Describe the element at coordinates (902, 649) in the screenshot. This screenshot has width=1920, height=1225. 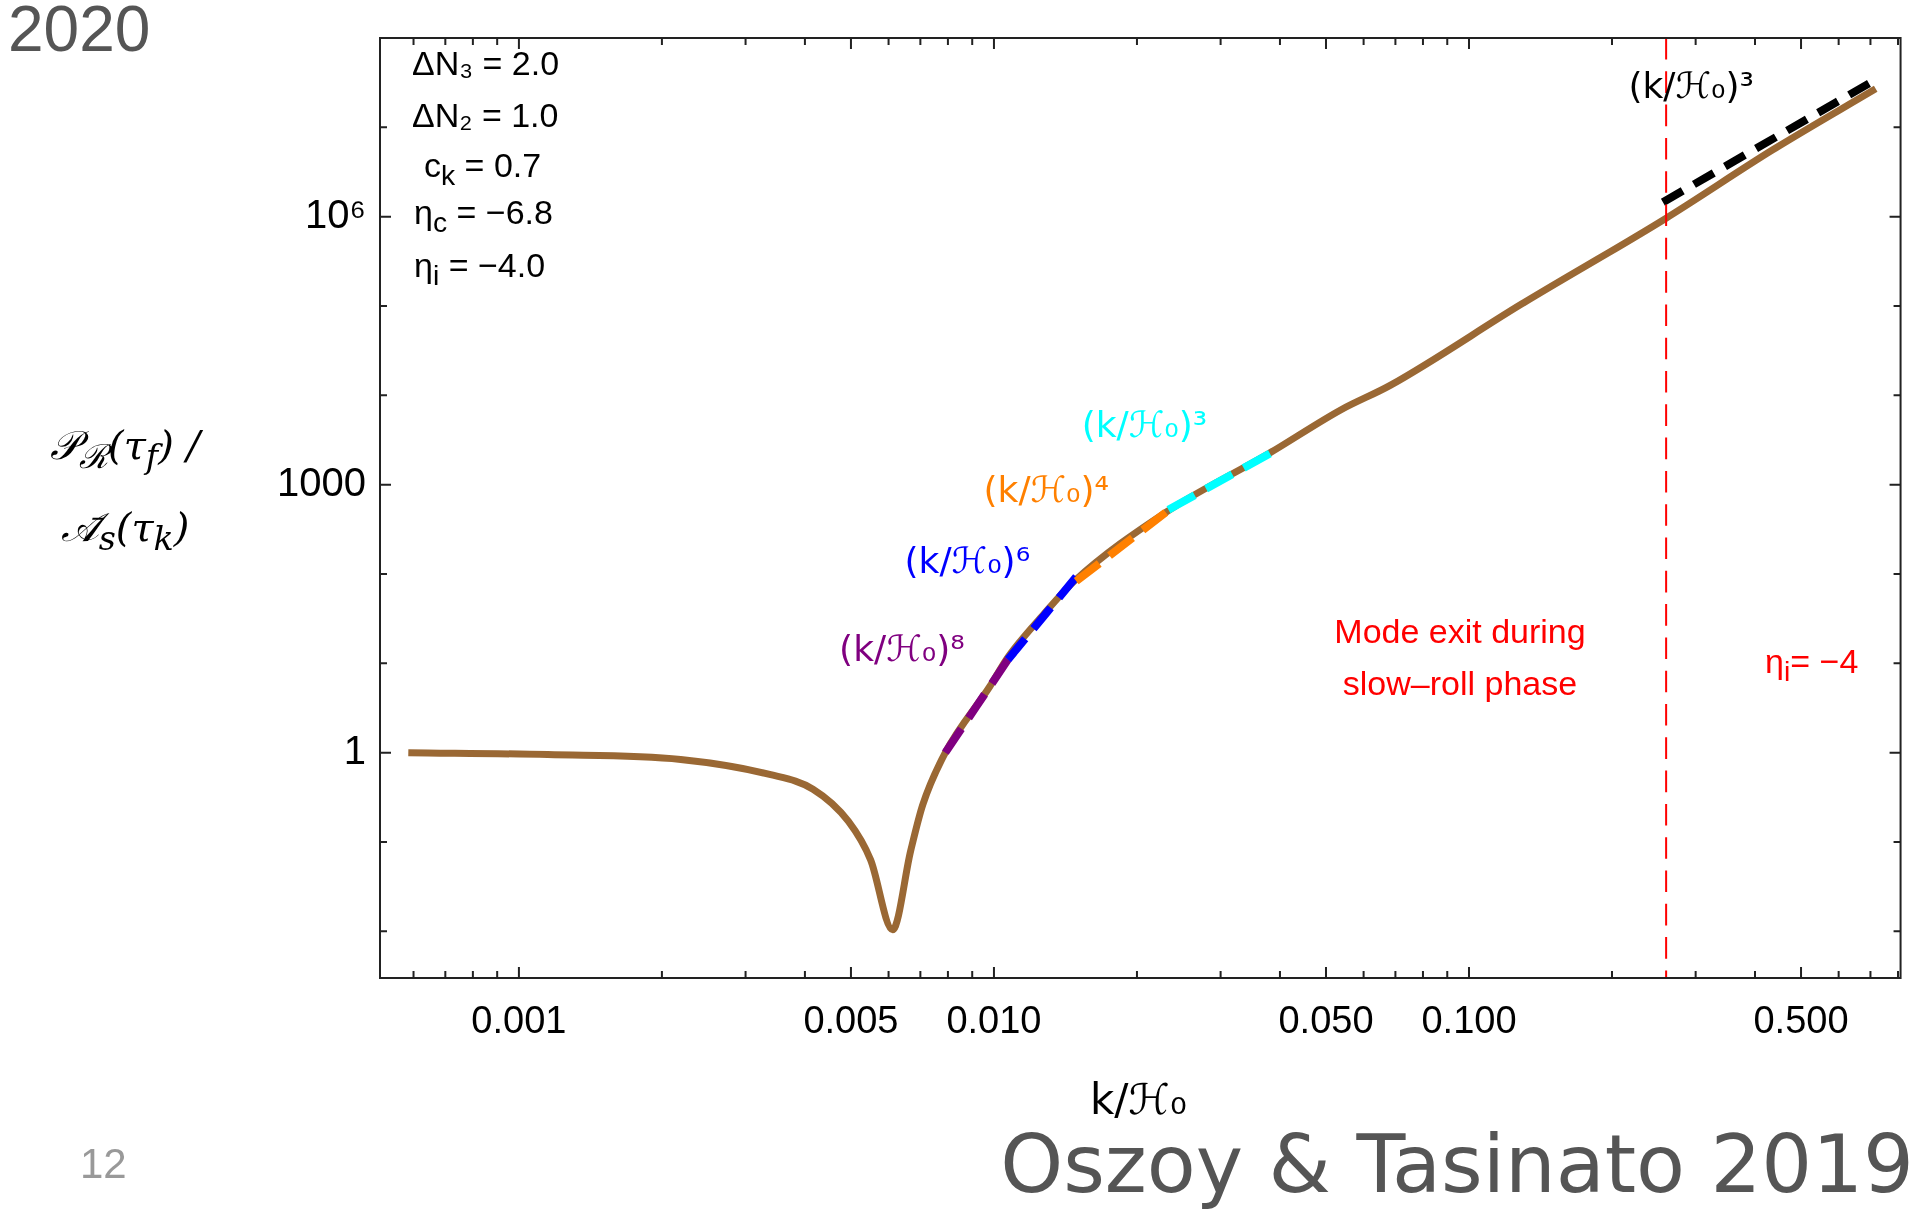
I see `series-label: (k/ℋ₀)⁸` at that location.